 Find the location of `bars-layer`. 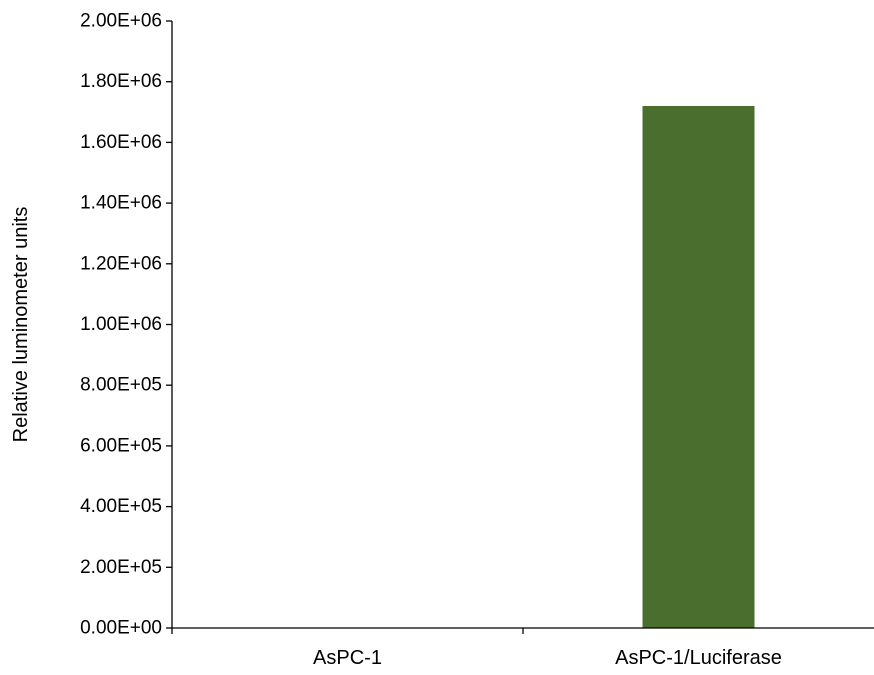

bars-layer is located at coordinates (698, 367).